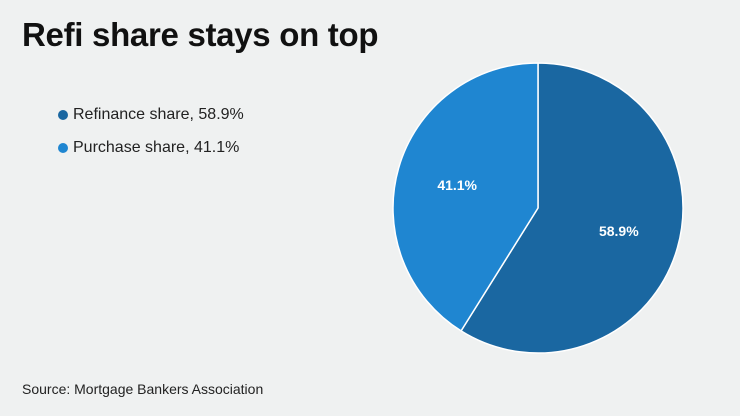  What do you see at coordinates (465, 197) in the screenshot?
I see `pie-slice-purchase` at bounding box center [465, 197].